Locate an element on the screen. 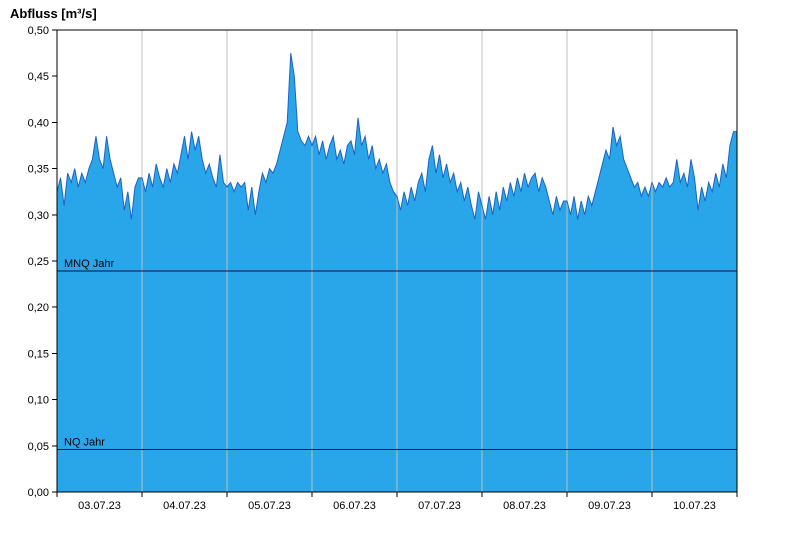  y-axis-tick-label: 0,35 is located at coordinates (38, 170).